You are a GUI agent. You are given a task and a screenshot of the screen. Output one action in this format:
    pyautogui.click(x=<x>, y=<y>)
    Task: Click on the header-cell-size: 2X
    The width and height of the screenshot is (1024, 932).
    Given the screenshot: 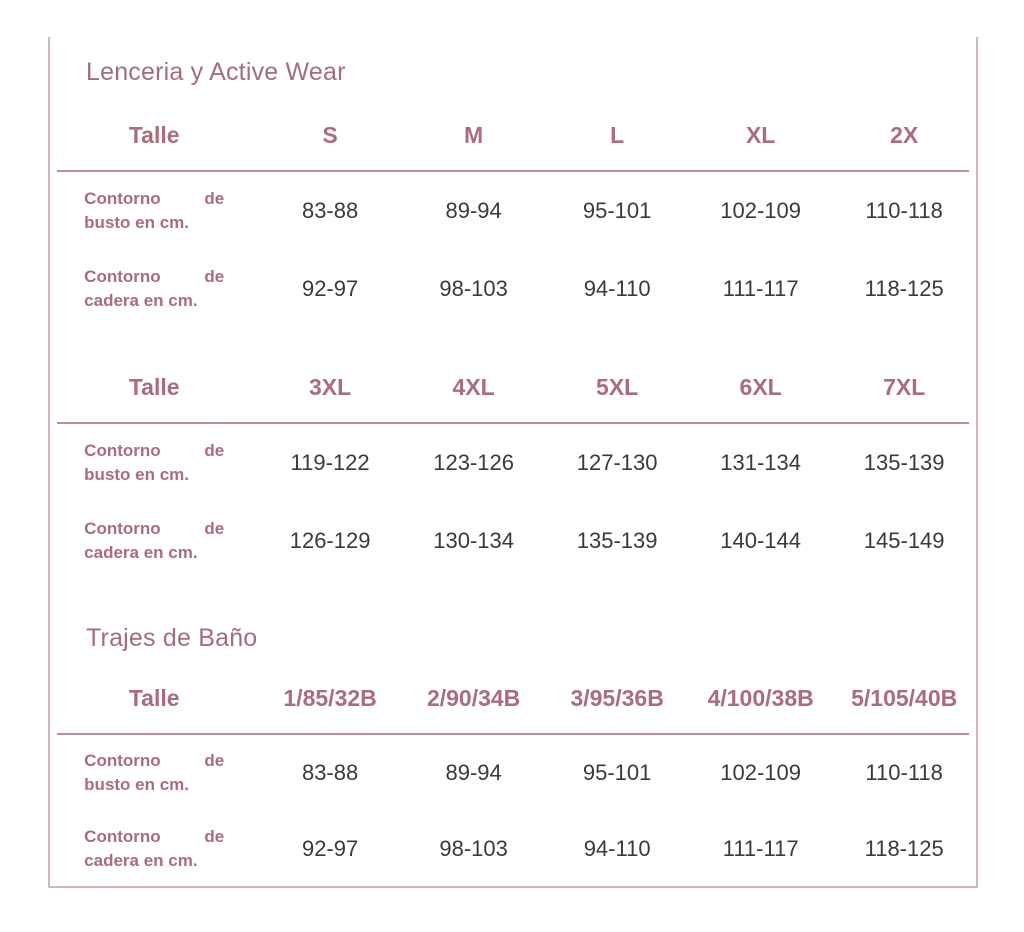 What is the action you would take?
    pyautogui.click(x=904, y=134)
    